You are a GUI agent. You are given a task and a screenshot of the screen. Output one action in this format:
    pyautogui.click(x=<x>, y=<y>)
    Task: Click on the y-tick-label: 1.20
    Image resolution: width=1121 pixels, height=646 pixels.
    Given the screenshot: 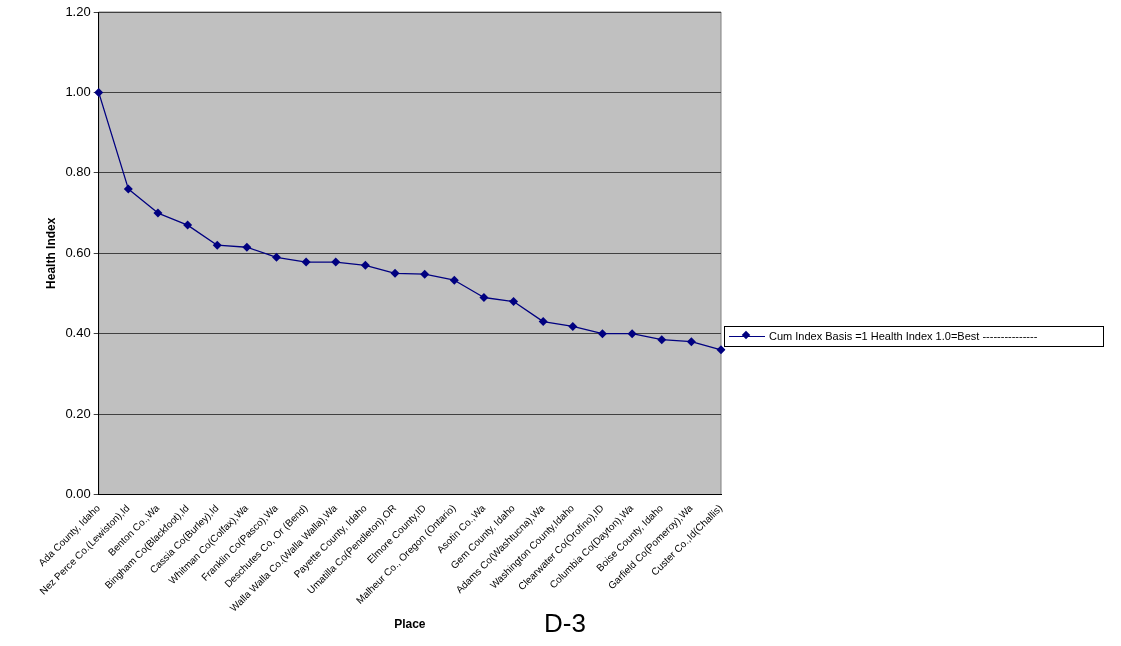 What is the action you would take?
    pyautogui.click(x=78, y=11)
    